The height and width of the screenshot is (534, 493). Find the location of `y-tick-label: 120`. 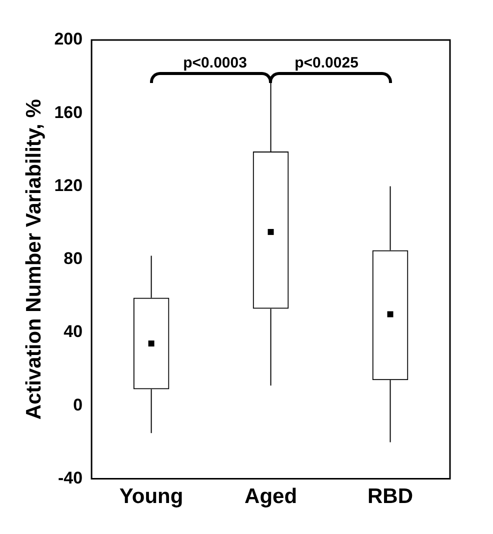

y-tick-label: 120 is located at coordinates (68, 185).